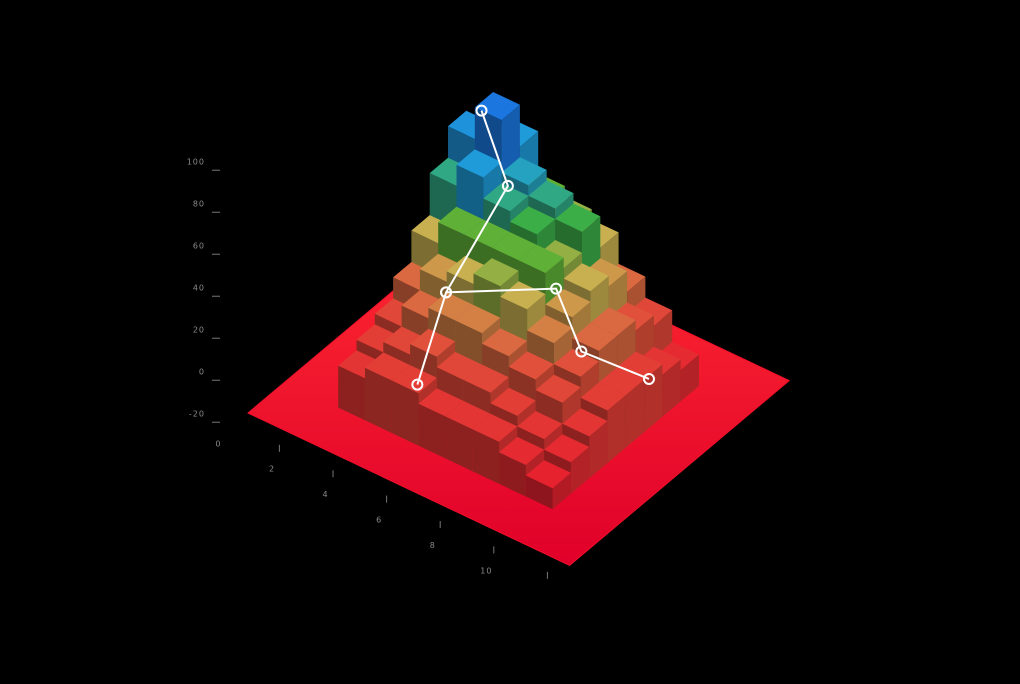 Image resolution: width=1020 pixels, height=684 pixels. Describe the element at coordinates (199, 330) in the screenshot. I see `z-tick-label: 20` at that location.